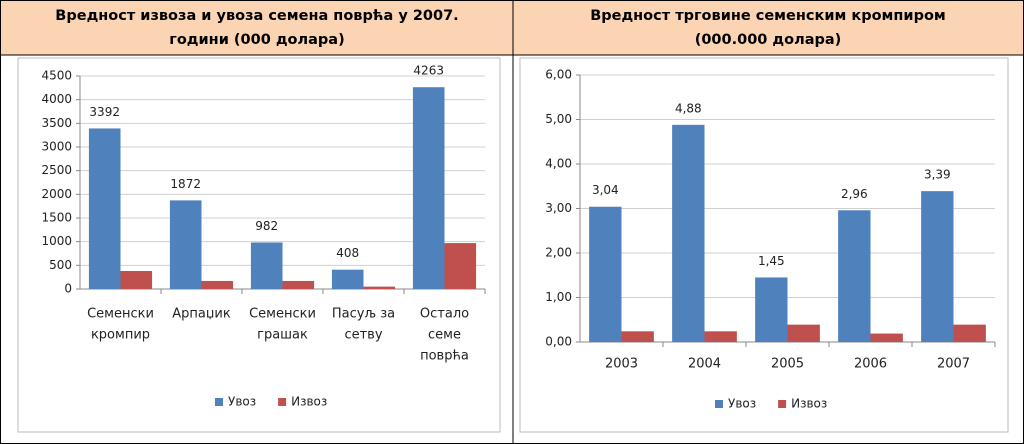  Describe the element at coordinates (201, 314) in the screenshot. I see `x-tick-label: Арпаџик` at that location.